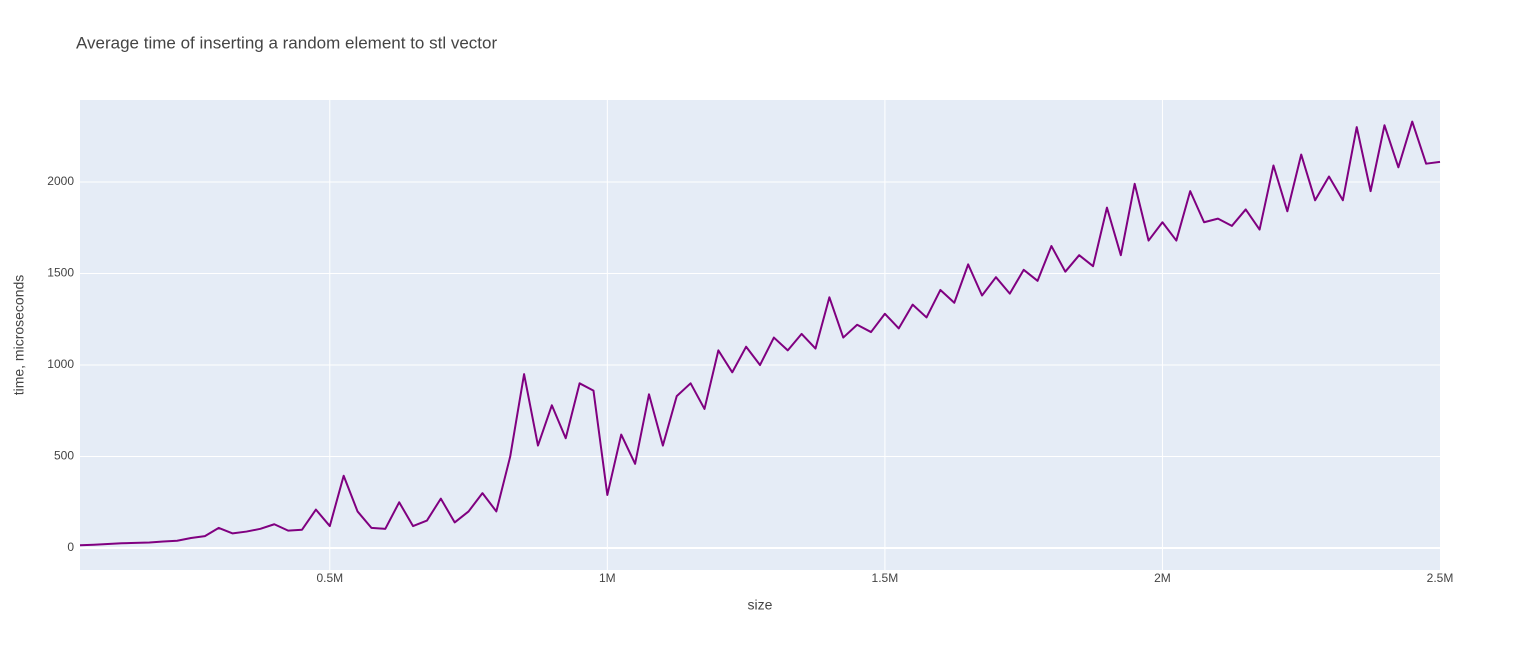  Describe the element at coordinates (60, 181) in the screenshot. I see `y-tick-label: 2000` at that location.